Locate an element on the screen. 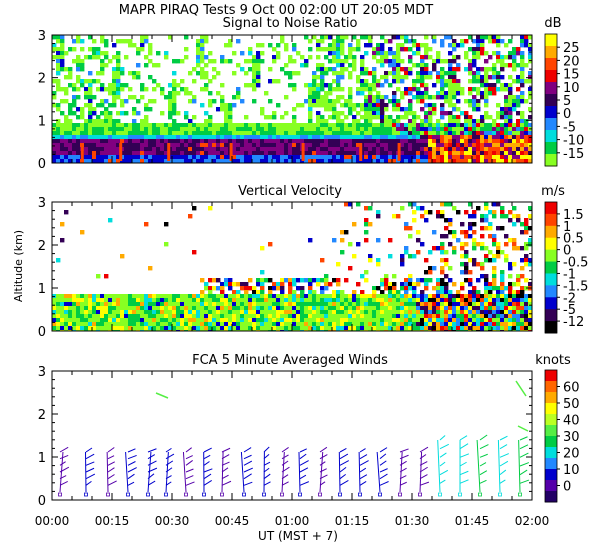 Image resolution: width=600 pixels, height=560 pixels. snr-colorbar-label: -15 is located at coordinates (573, 154).